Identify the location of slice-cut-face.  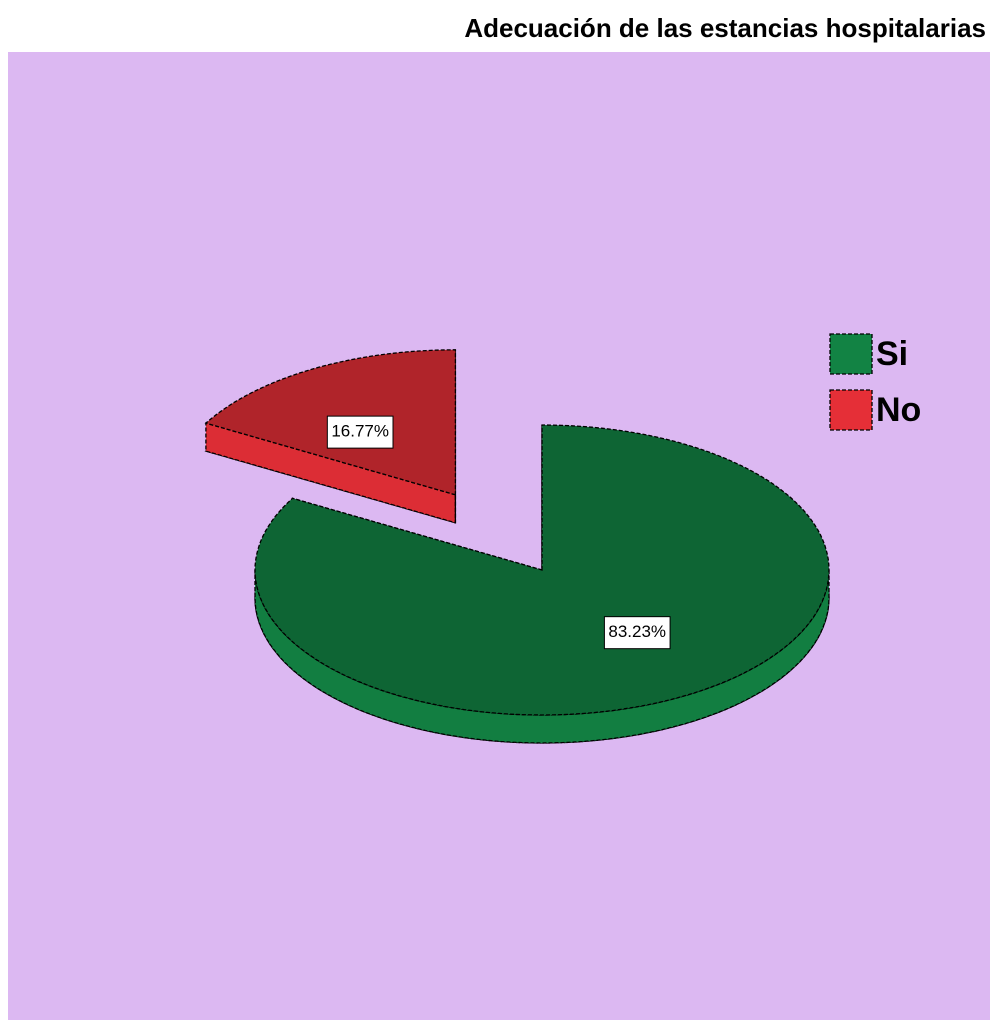
(331, 473).